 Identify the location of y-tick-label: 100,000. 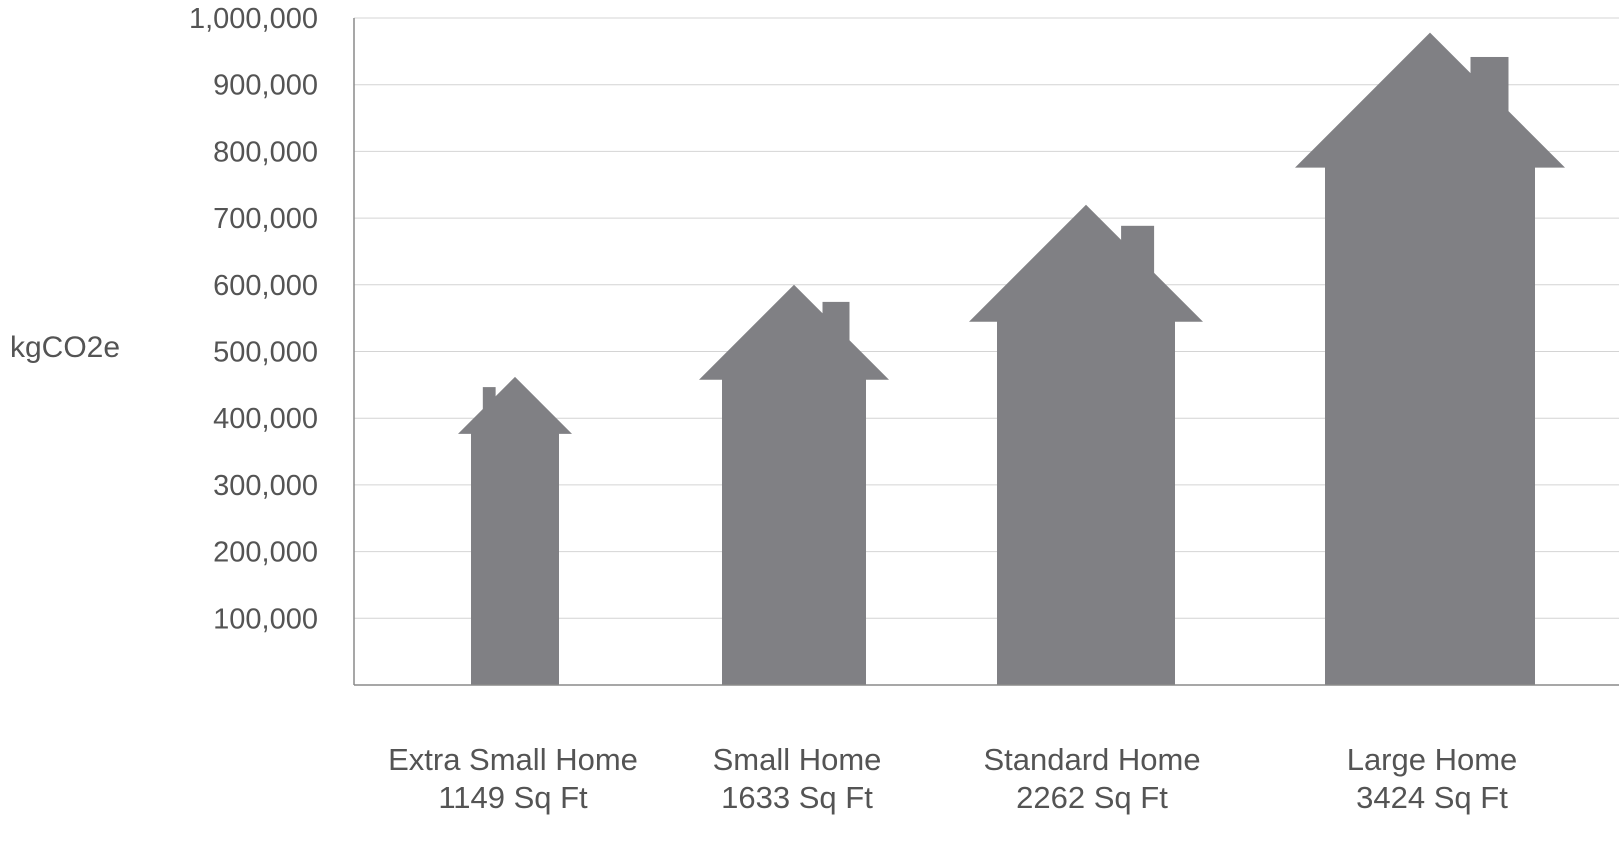
(265, 619).